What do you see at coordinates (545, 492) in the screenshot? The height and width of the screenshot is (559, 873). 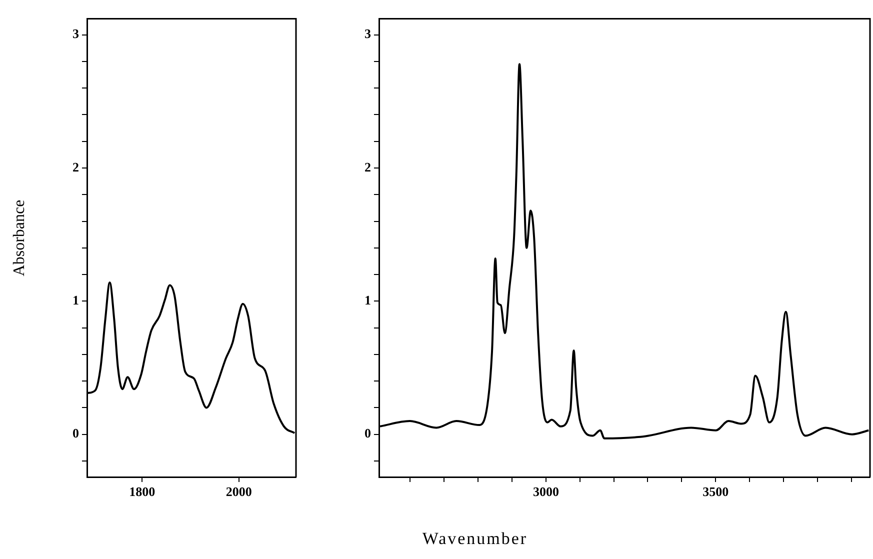 I see `x-tick-label: 3000` at bounding box center [545, 492].